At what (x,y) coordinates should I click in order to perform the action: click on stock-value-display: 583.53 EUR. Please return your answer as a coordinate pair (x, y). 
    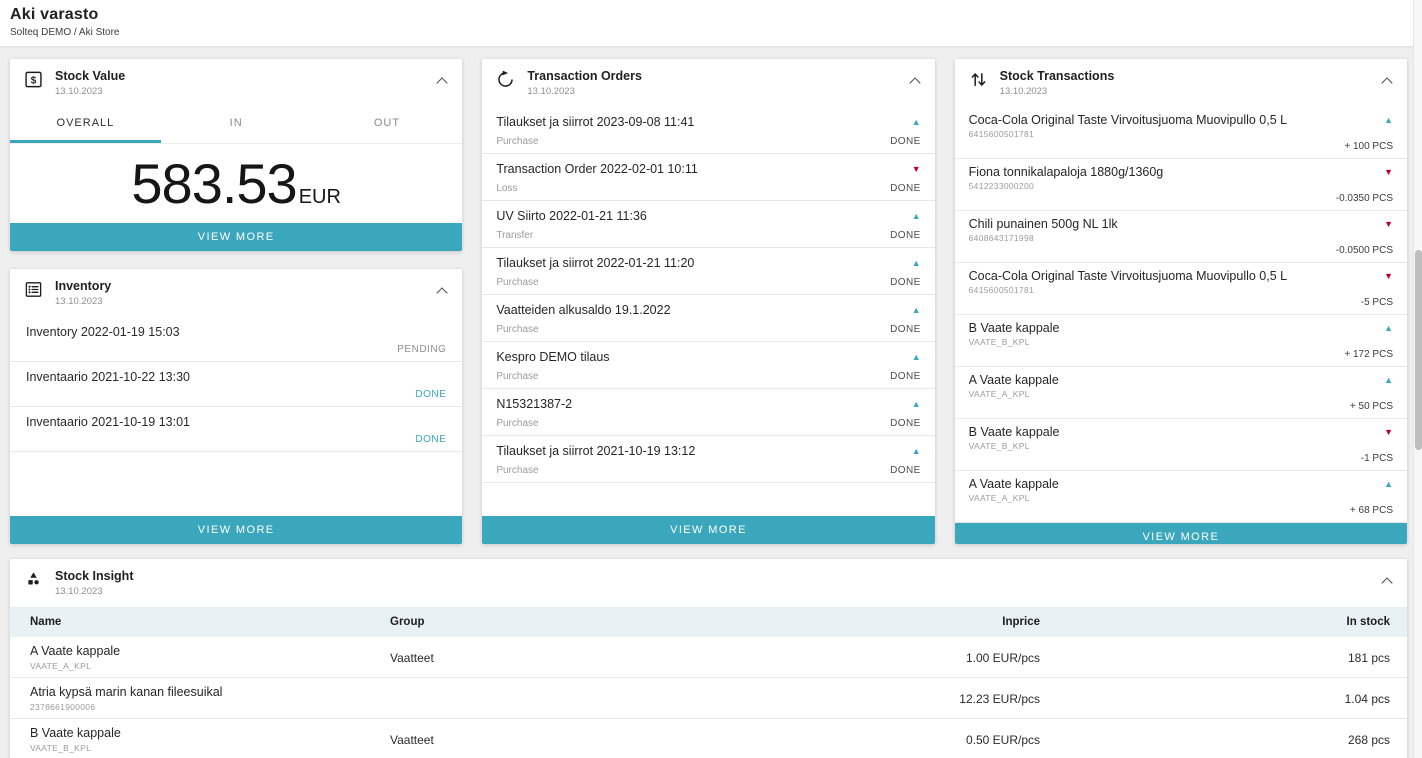
    Looking at the image, I should click on (236, 183).